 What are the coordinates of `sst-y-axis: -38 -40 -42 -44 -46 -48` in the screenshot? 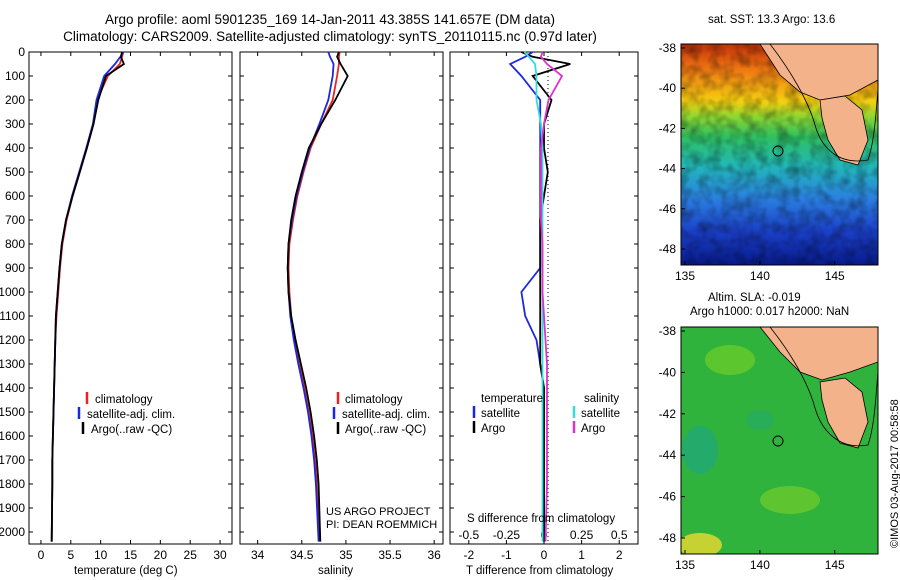 It's located at (672, 148).